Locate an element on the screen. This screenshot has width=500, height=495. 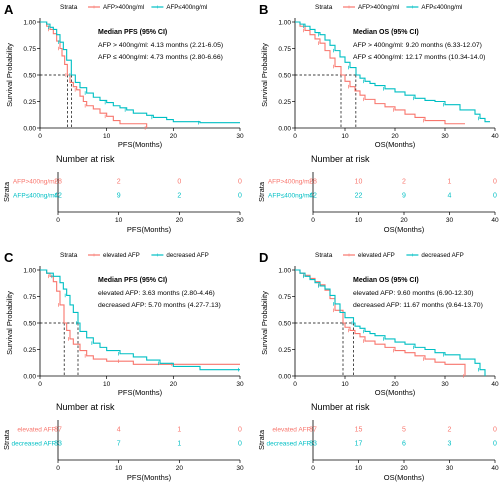
annotation-title: Median PFS (95% CI) is located at coordinates (132, 280).